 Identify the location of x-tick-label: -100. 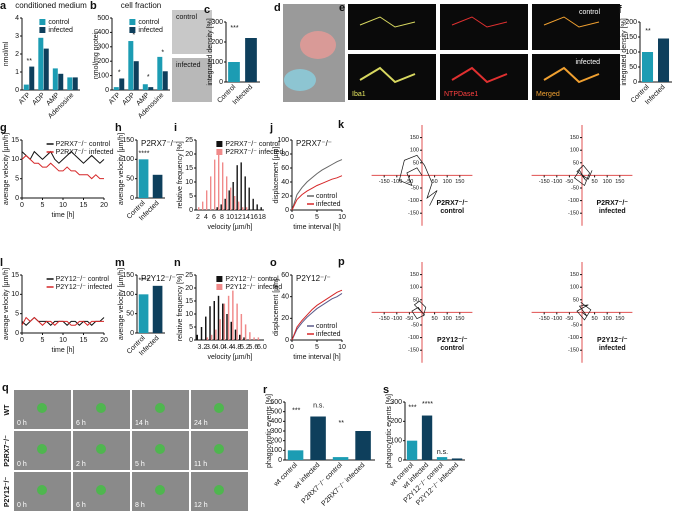
(556, 319).